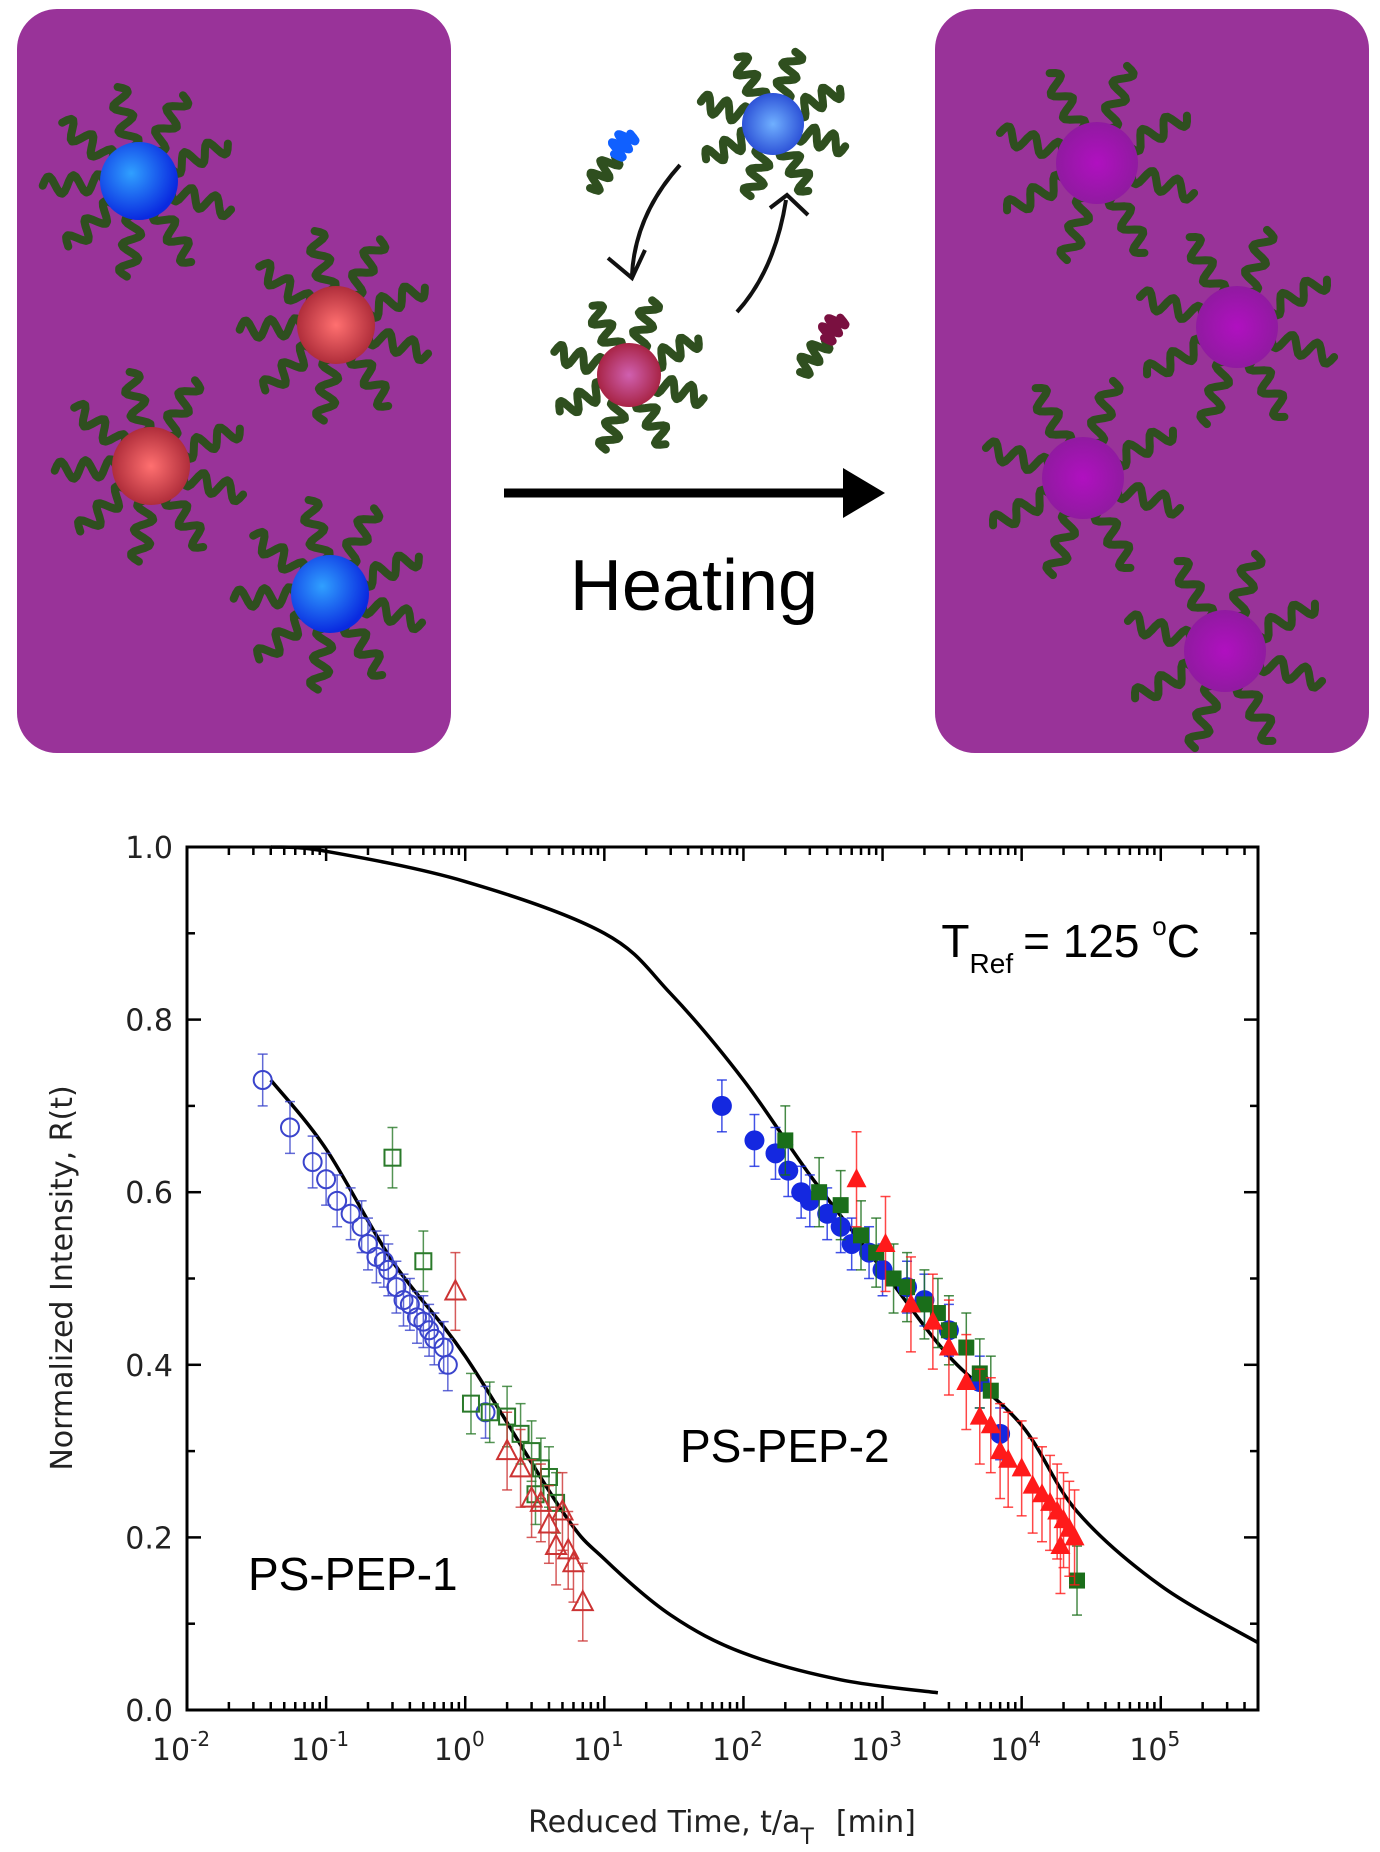 The width and height of the screenshot is (1380, 1852). Describe the element at coordinates (656, 219) in the screenshot. I see `cycle-arrow-down` at that location.